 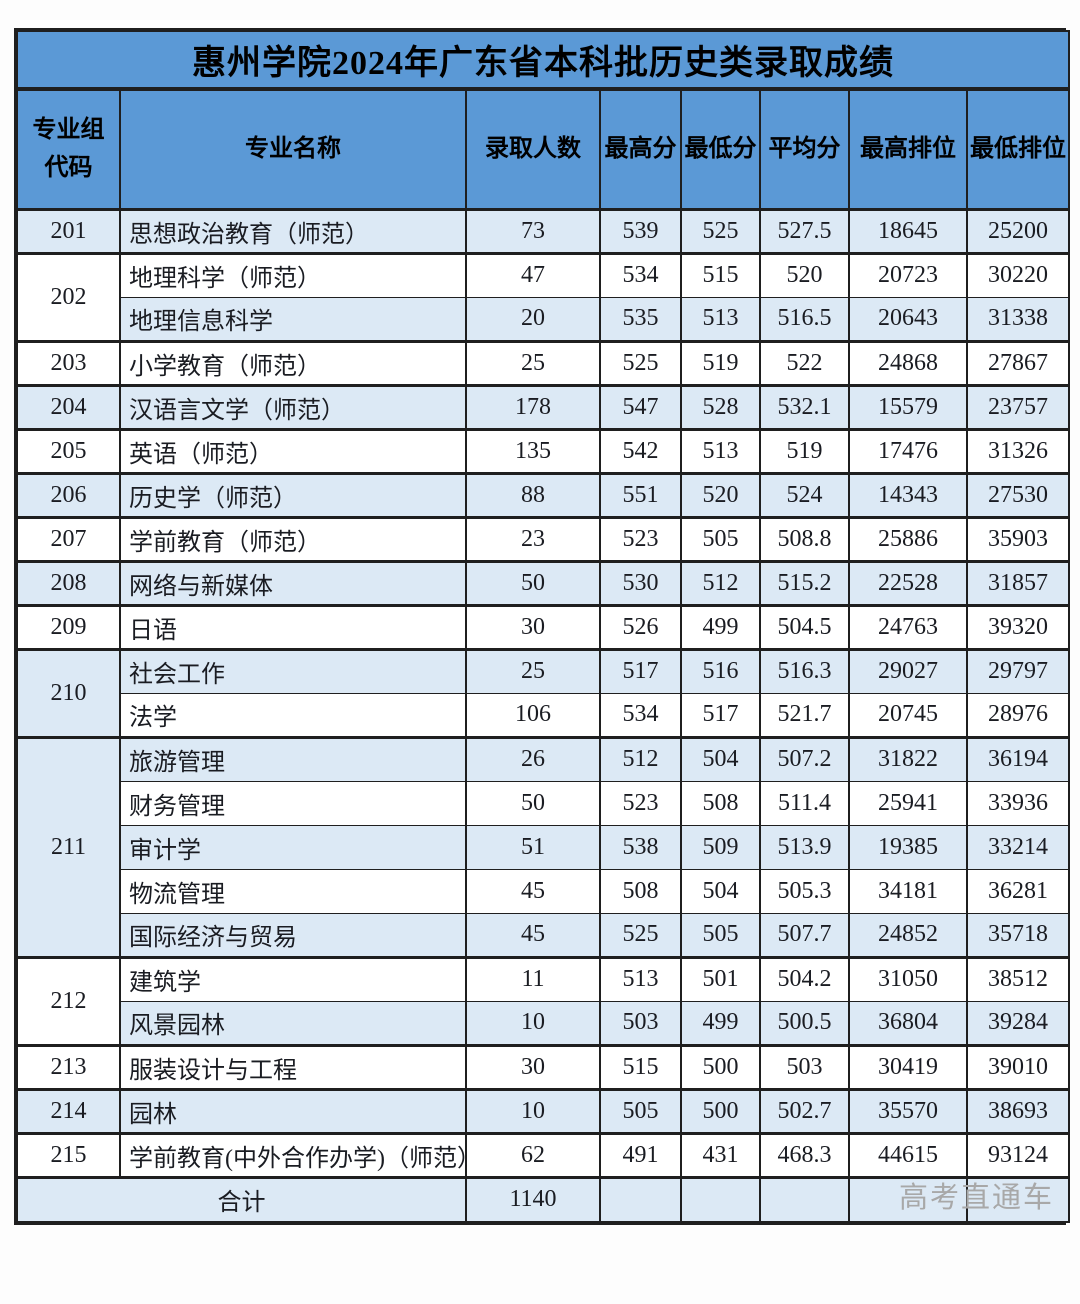 What do you see at coordinates (543, 406) in the screenshot?
I see `table-row: 204 汉语言文学（师范） 178 547 528 532.1 15579 23757` at bounding box center [543, 406].